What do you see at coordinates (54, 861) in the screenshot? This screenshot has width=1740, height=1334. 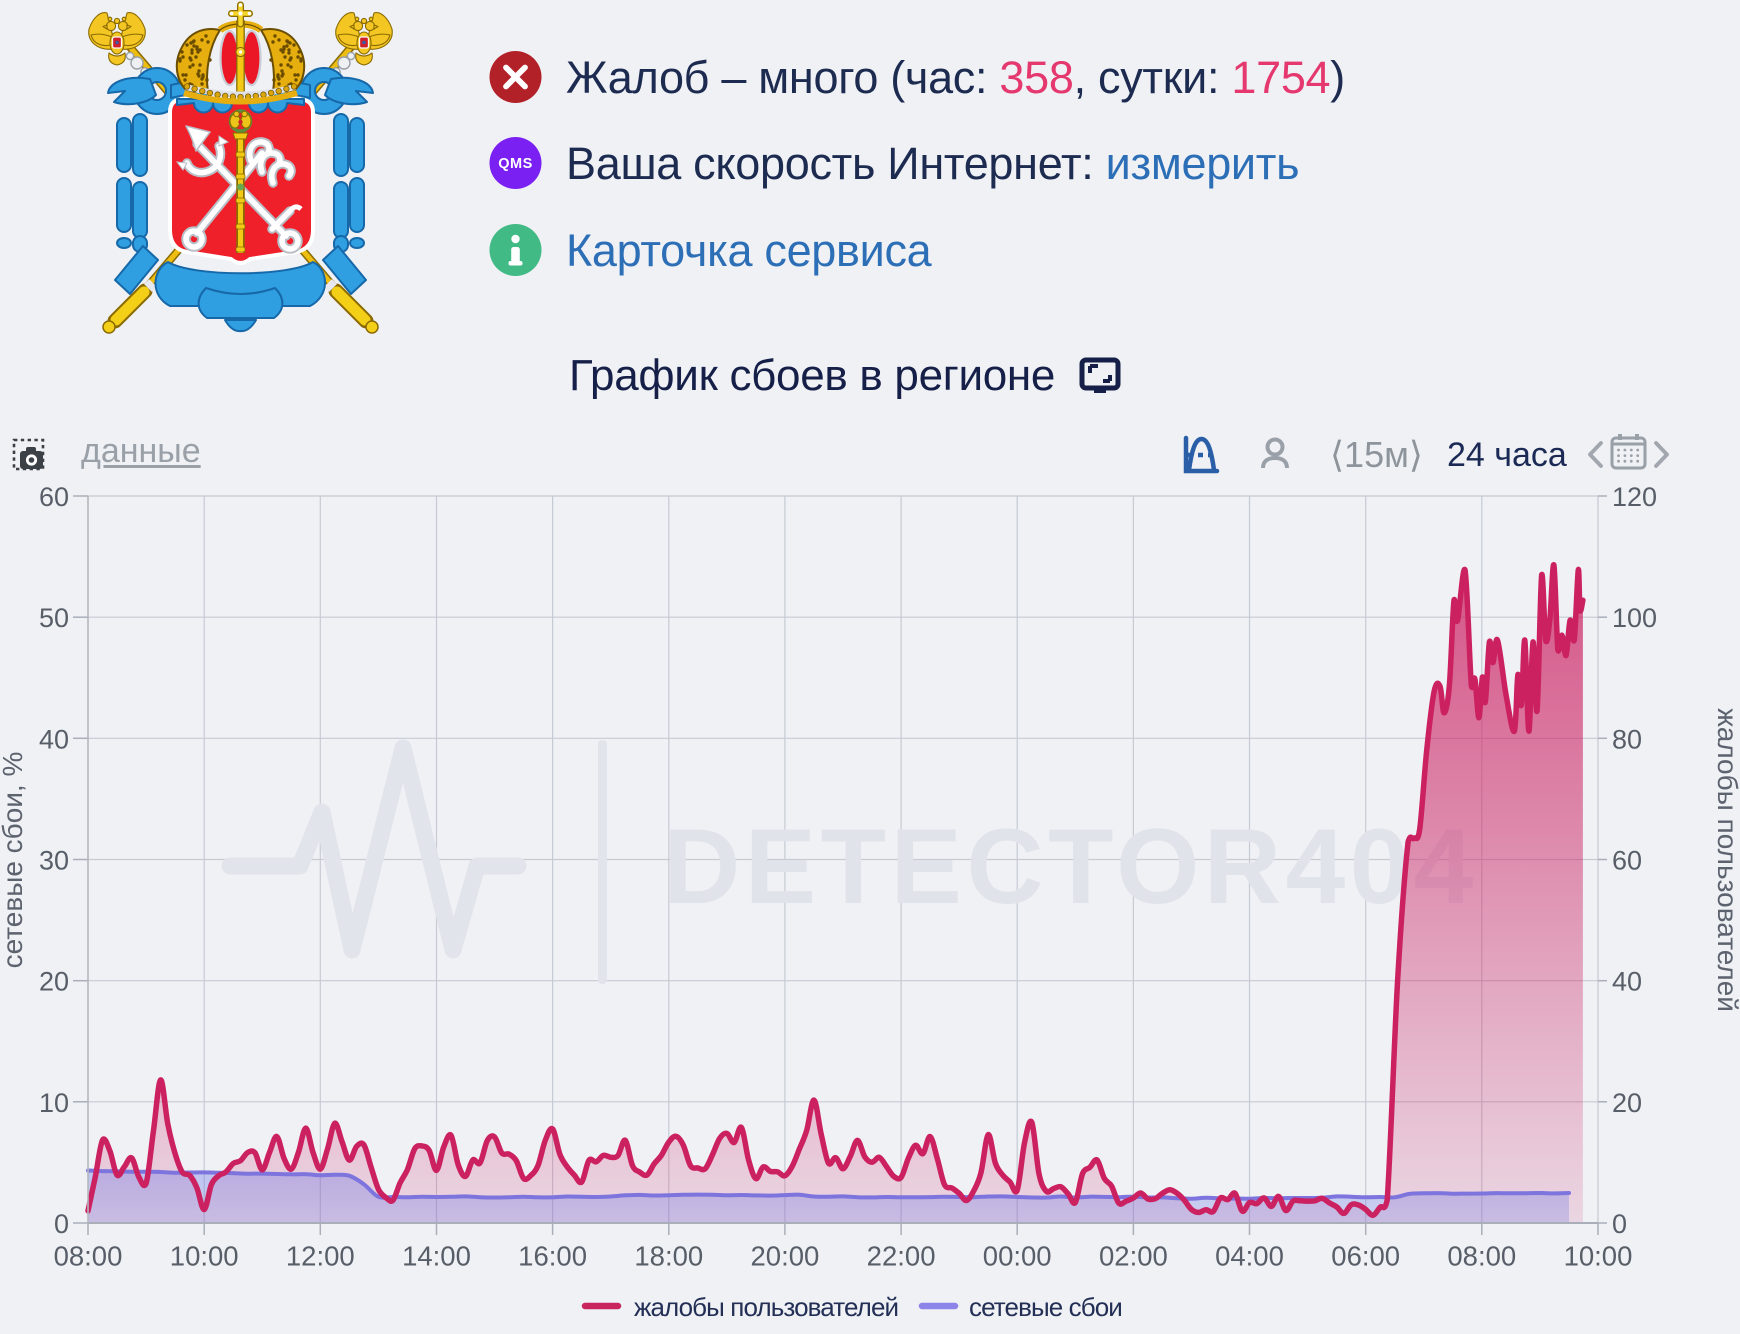 I see `svg-text: 30` at bounding box center [54, 861].